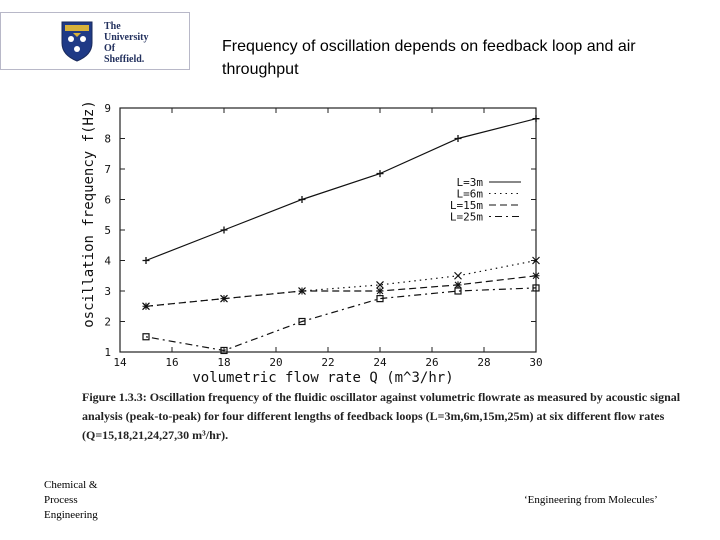 This screenshot has width=720, height=540. Describe the element at coordinates (120, 362) in the screenshot. I see `x-tick-label: 14` at that location.